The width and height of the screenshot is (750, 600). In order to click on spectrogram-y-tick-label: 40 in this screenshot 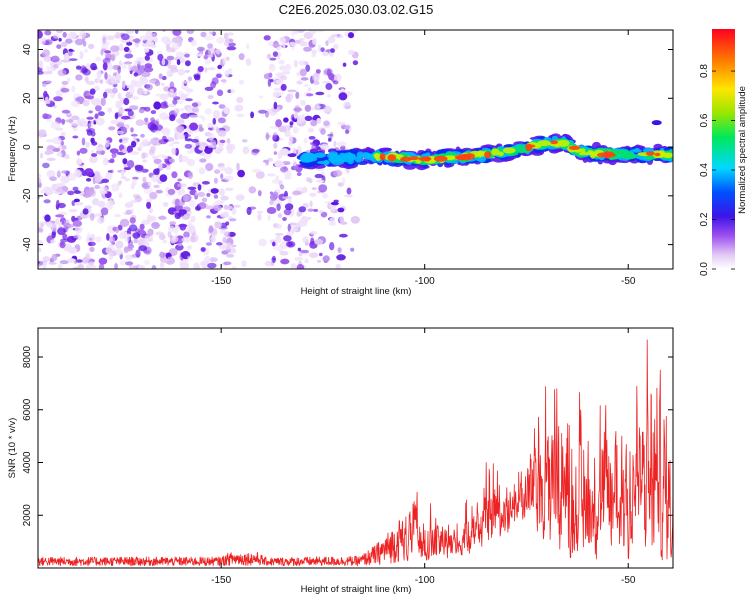, I will do `click(27, 50)`.